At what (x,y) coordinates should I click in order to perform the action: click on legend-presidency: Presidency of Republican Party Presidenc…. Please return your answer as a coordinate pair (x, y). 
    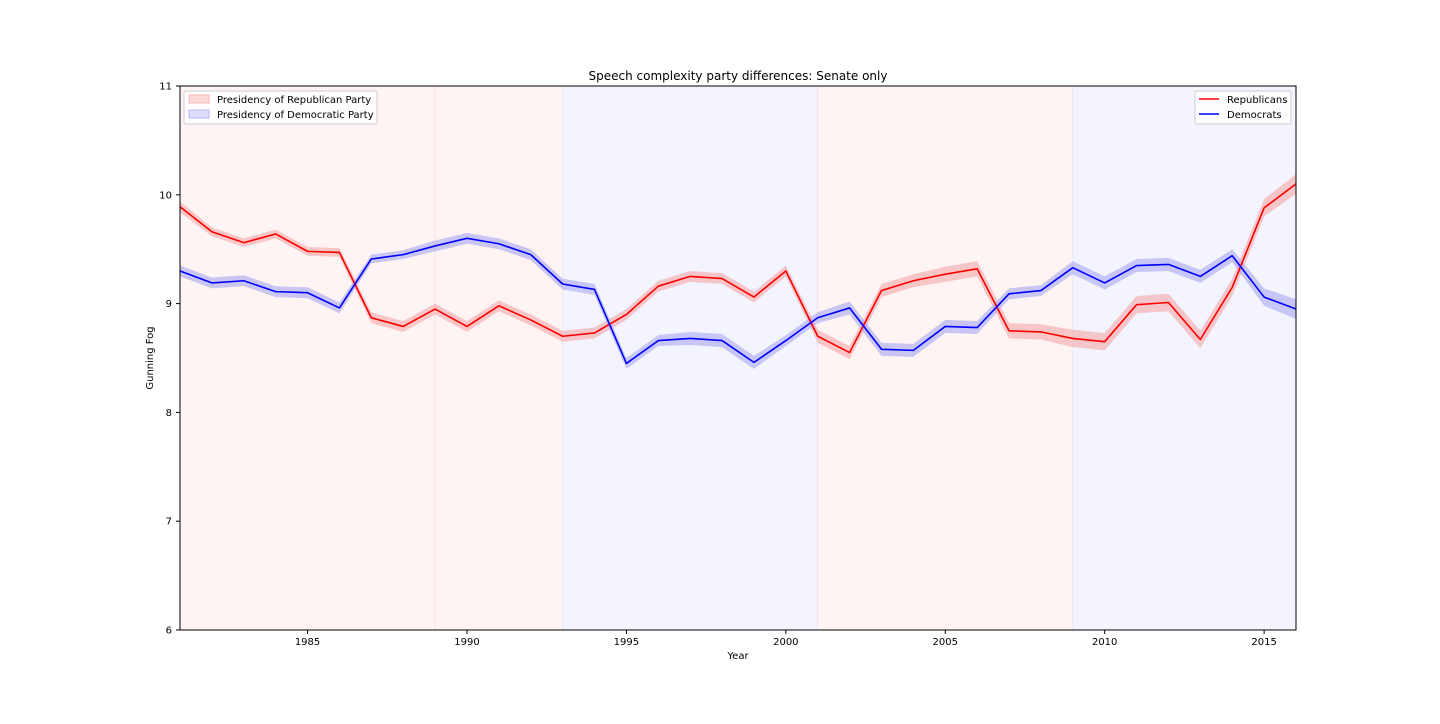
    Looking at the image, I should click on (280, 107).